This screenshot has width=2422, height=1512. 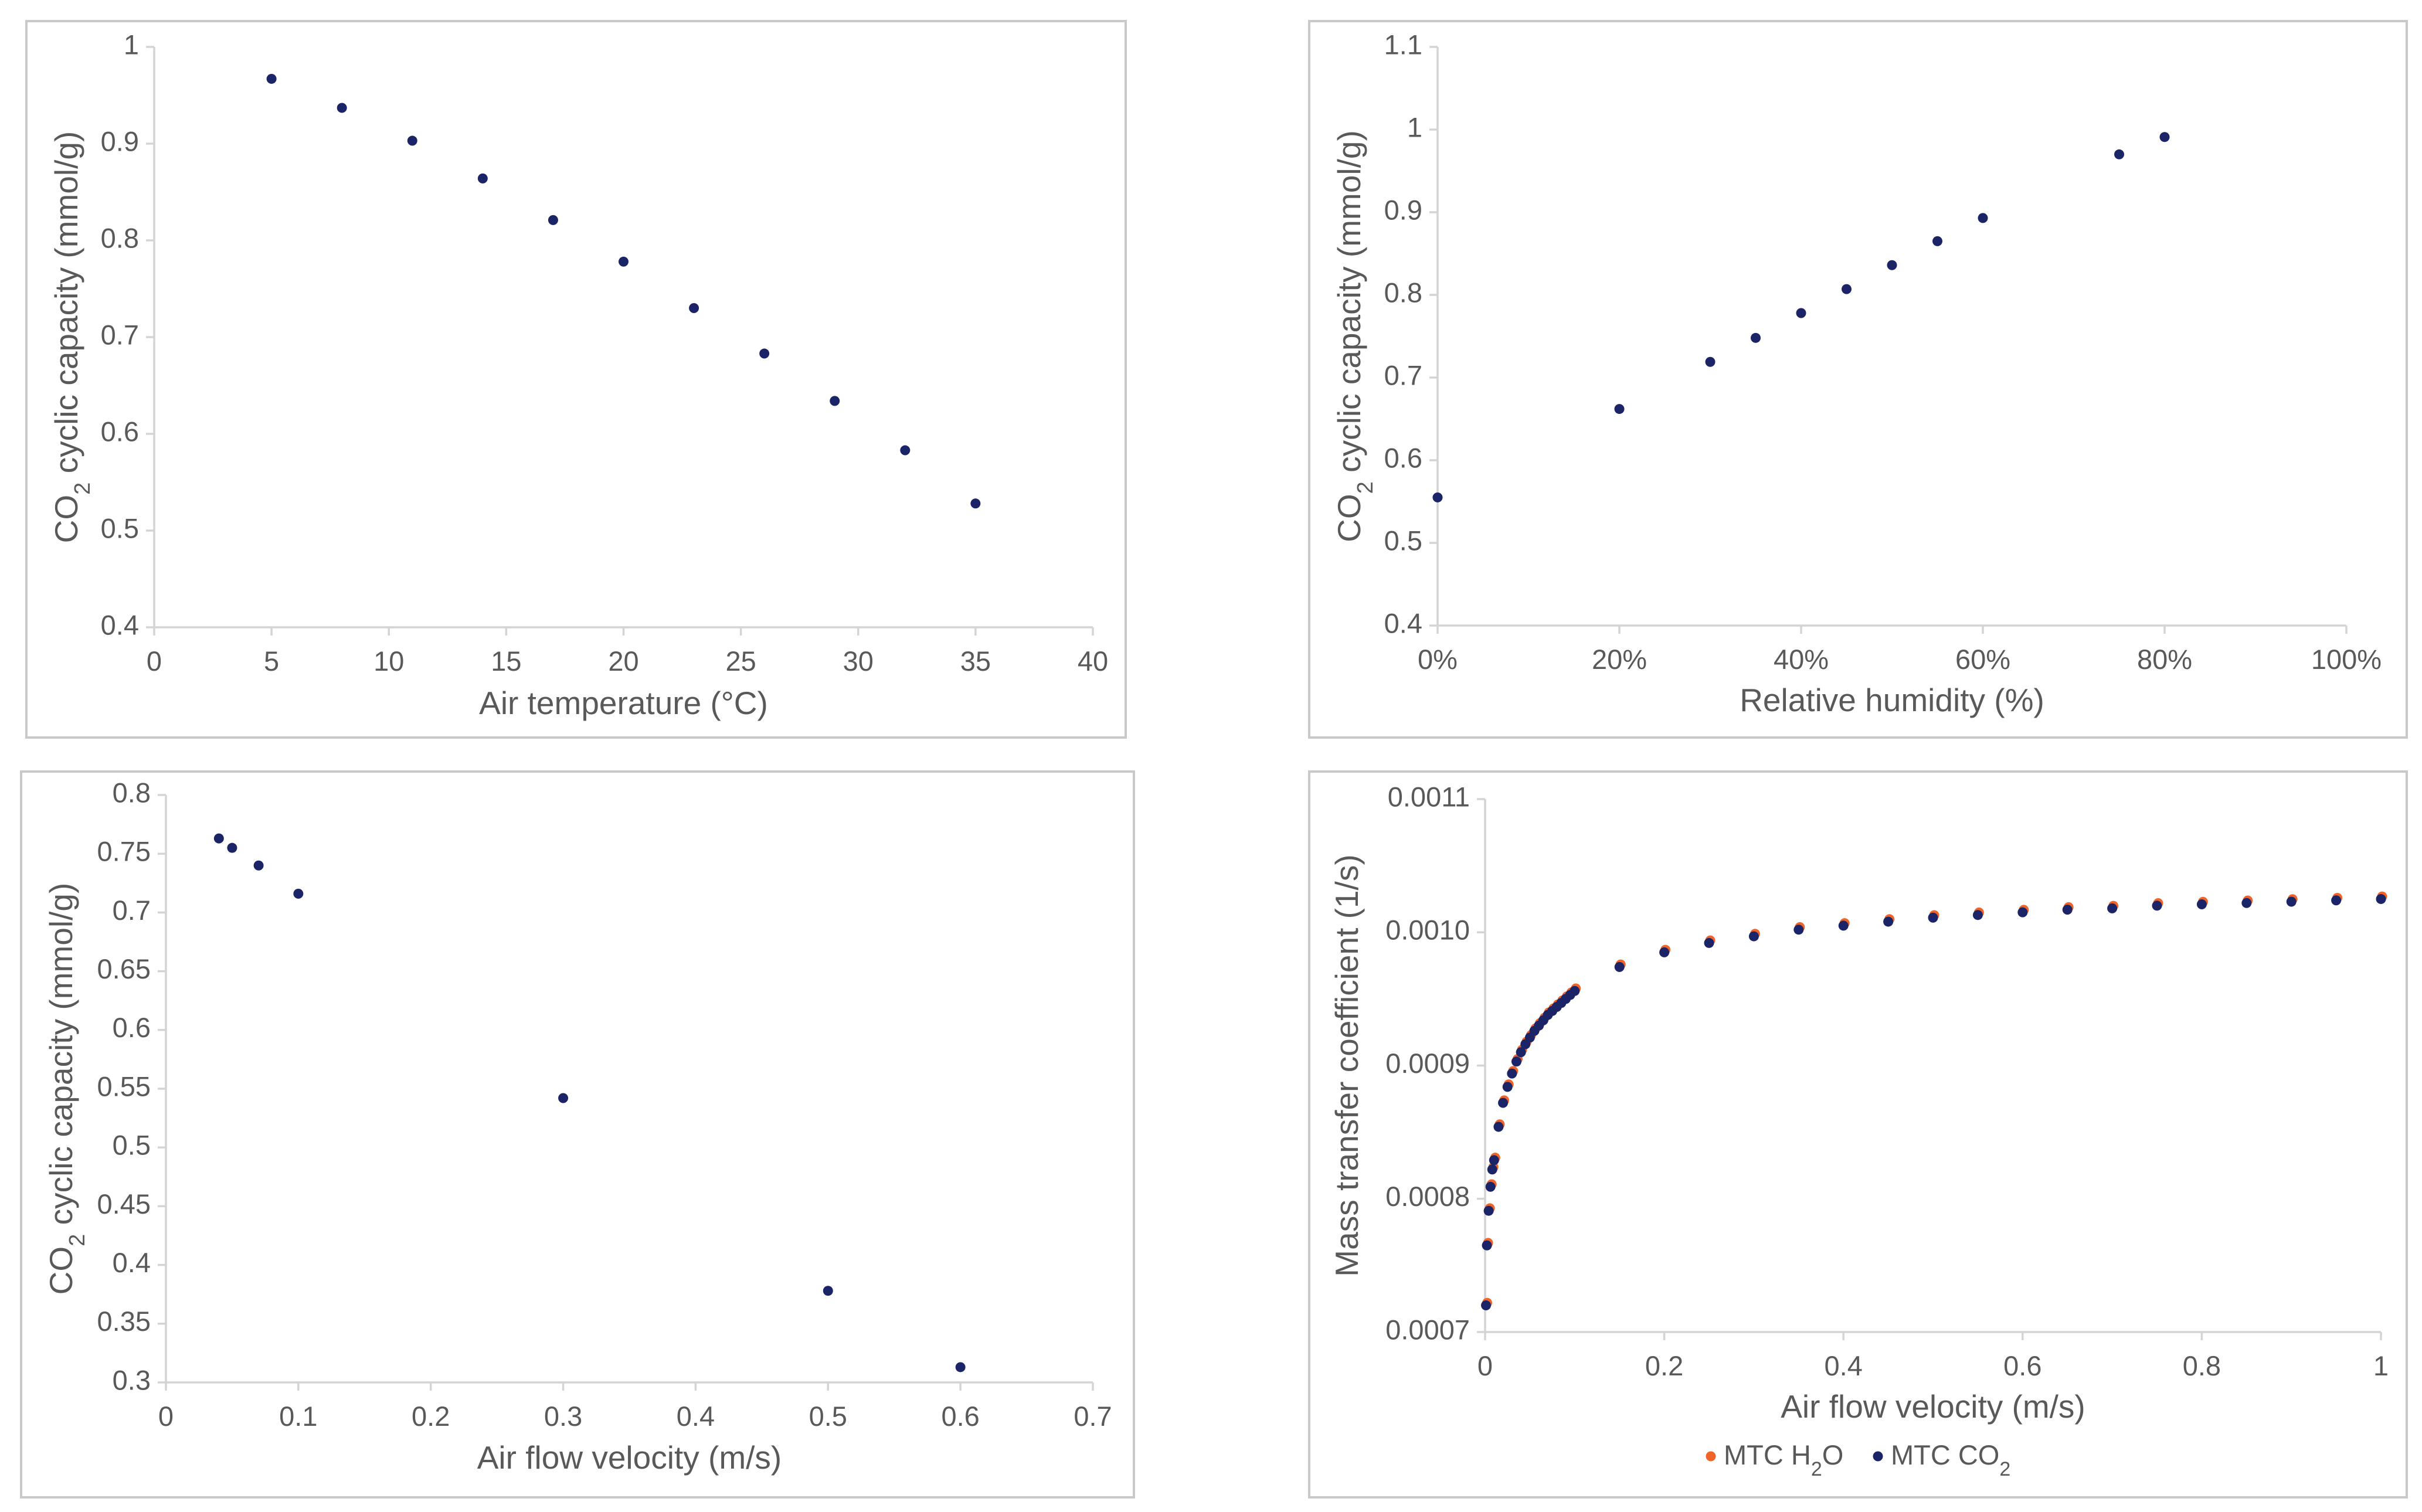 I want to click on y-tick-label: 0.0011, so click(x=1429, y=796).